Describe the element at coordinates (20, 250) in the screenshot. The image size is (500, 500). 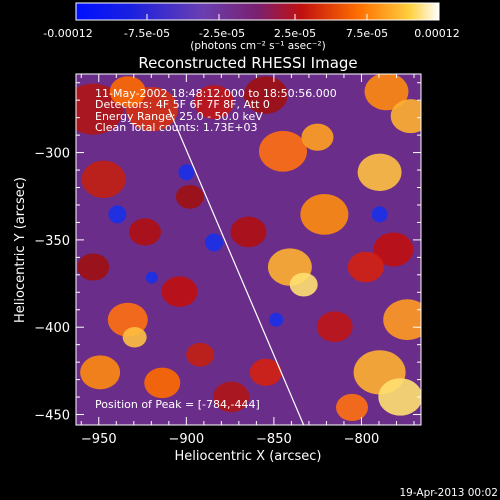
I see `y-axis-label: Heliocentric Y (arcsec)` at that location.